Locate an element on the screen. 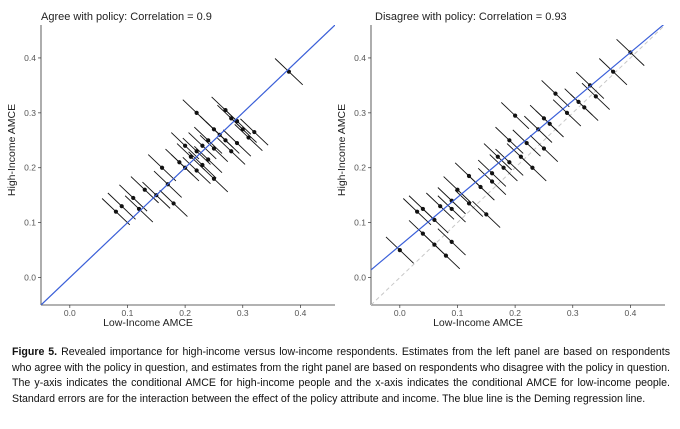 This screenshot has width=680, height=429. left-panel-title: Agree with policy: Correlation = 0.9 is located at coordinates (126, 17).